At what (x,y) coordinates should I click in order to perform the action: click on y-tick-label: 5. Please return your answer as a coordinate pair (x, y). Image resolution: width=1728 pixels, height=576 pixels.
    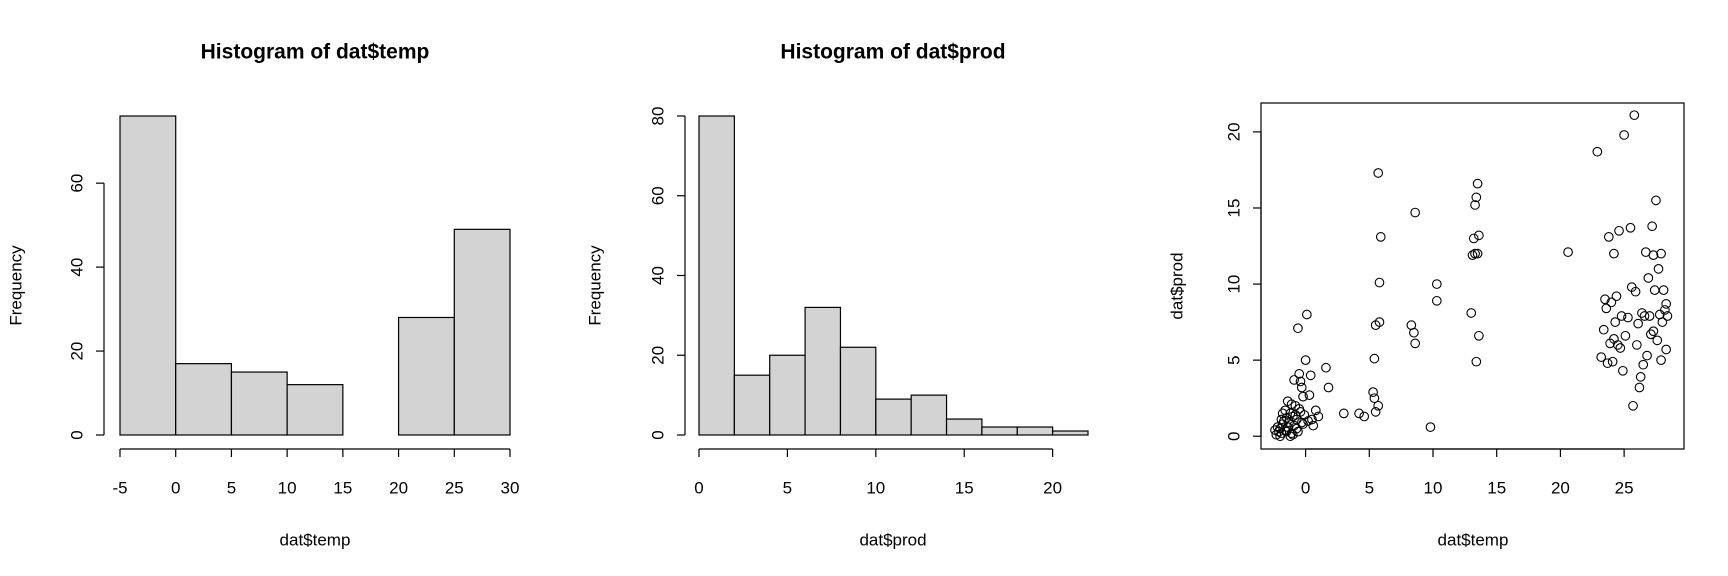
    Looking at the image, I should click on (1233, 359).